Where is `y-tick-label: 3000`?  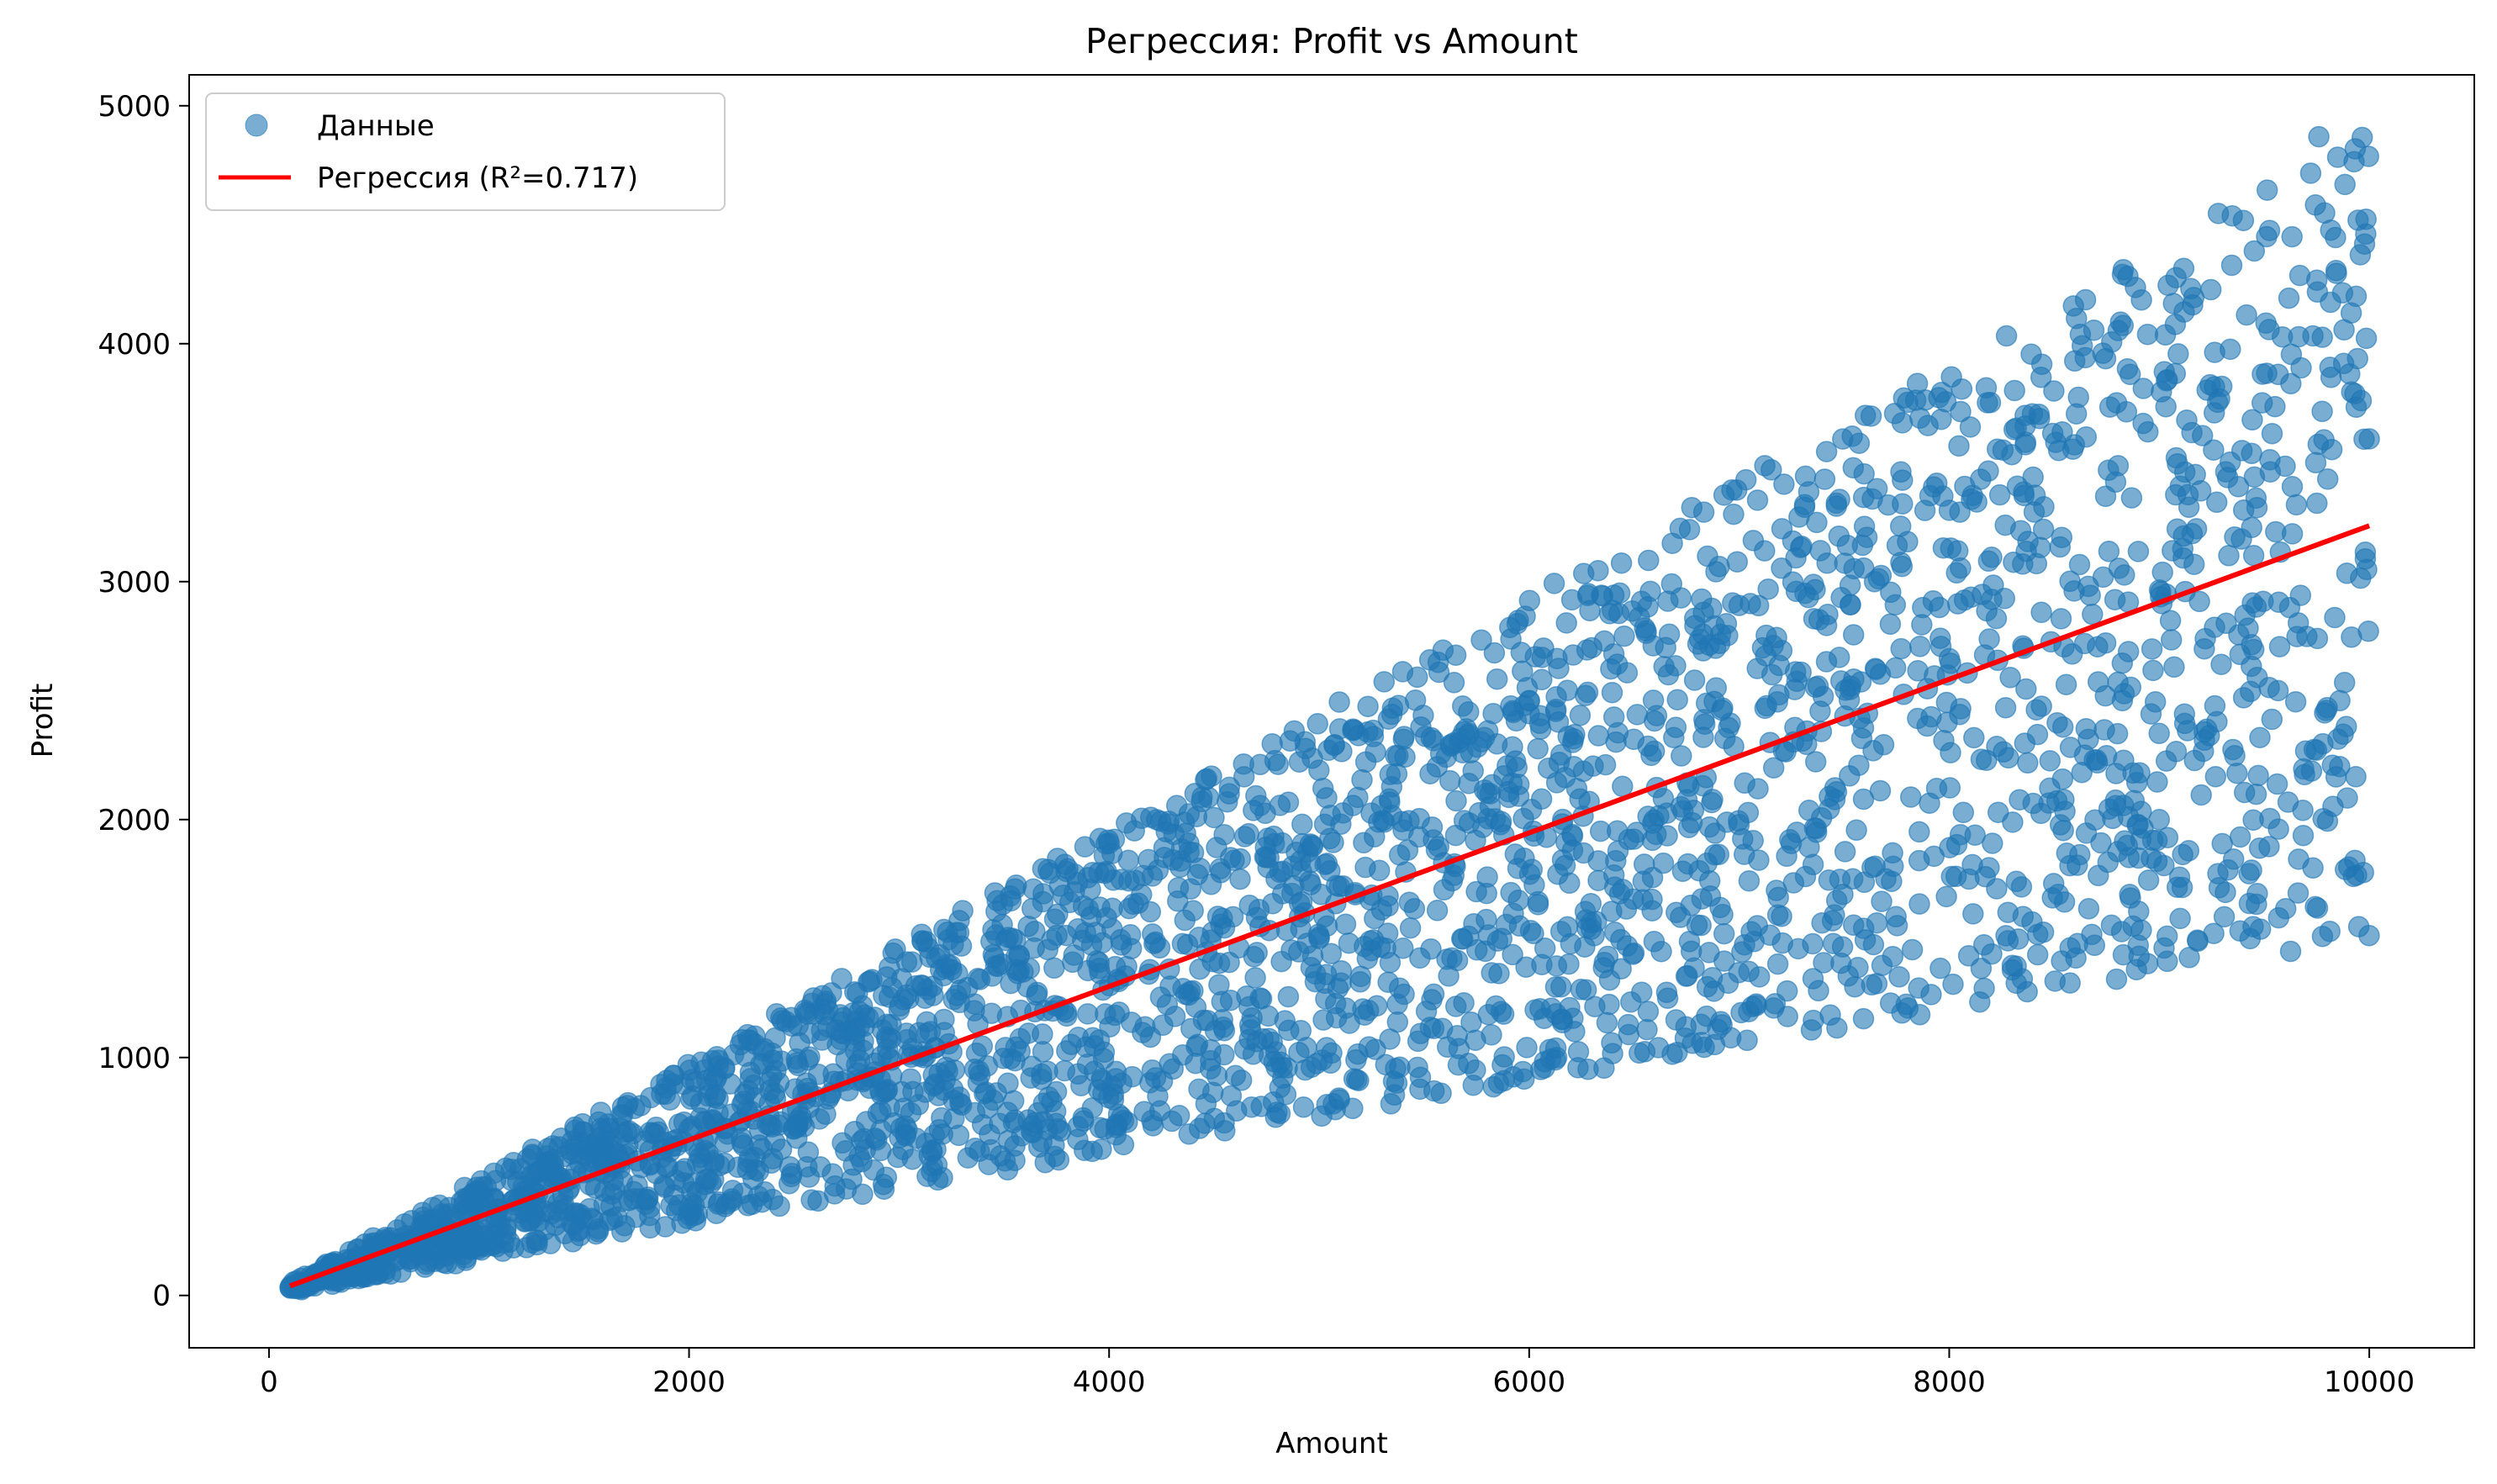 y-tick-label: 3000 is located at coordinates (134, 582).